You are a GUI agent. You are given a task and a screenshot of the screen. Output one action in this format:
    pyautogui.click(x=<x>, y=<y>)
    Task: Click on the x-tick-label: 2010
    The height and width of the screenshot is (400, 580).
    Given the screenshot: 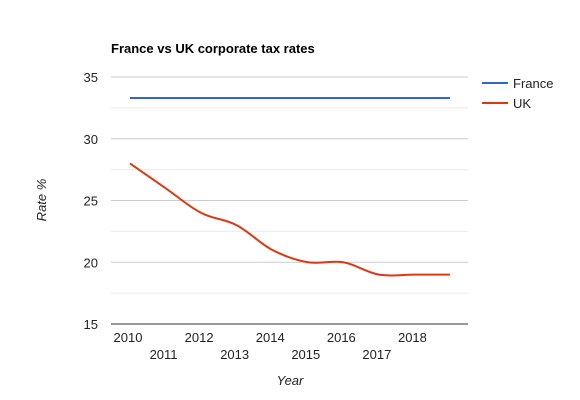 What is the action you would take?
    pyautogui.click(x=128, y=337)
    